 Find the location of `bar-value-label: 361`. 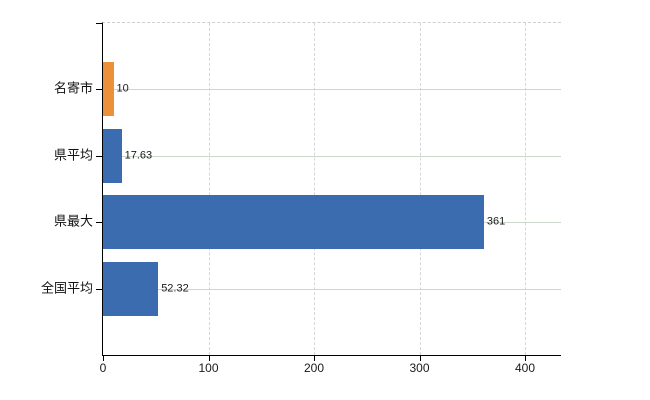

bar-value-label: 361 is located at coordinates (496, 221).